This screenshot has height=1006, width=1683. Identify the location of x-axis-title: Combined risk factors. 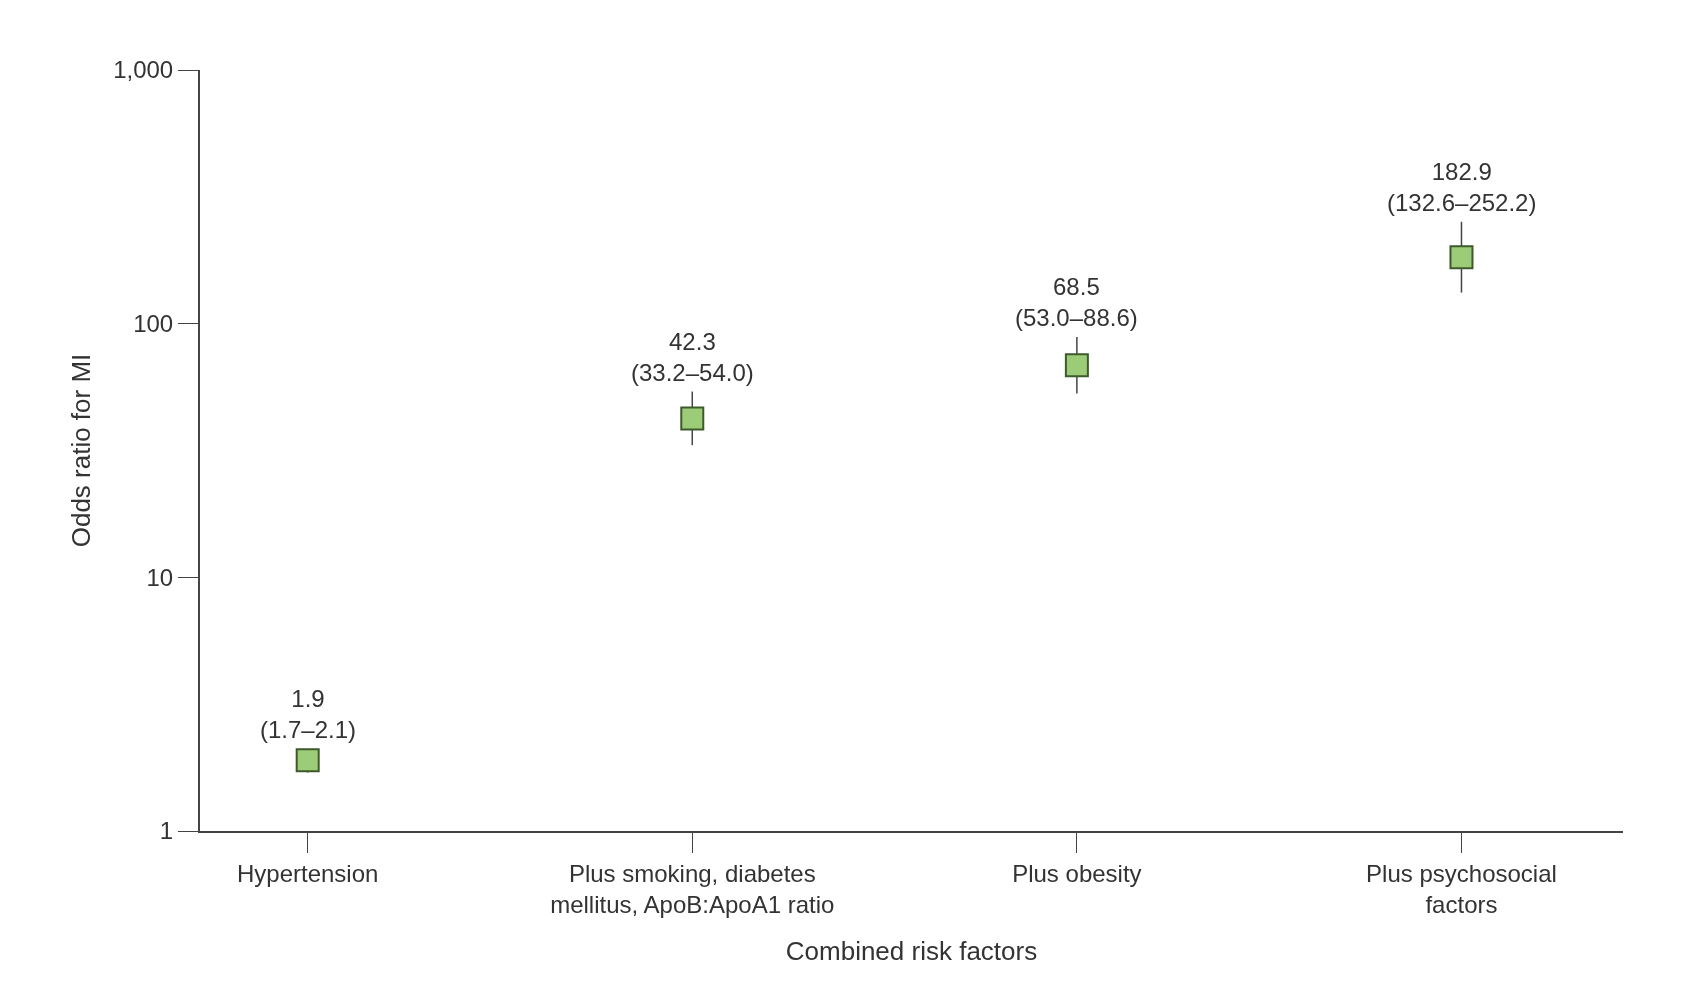
(911, 951).